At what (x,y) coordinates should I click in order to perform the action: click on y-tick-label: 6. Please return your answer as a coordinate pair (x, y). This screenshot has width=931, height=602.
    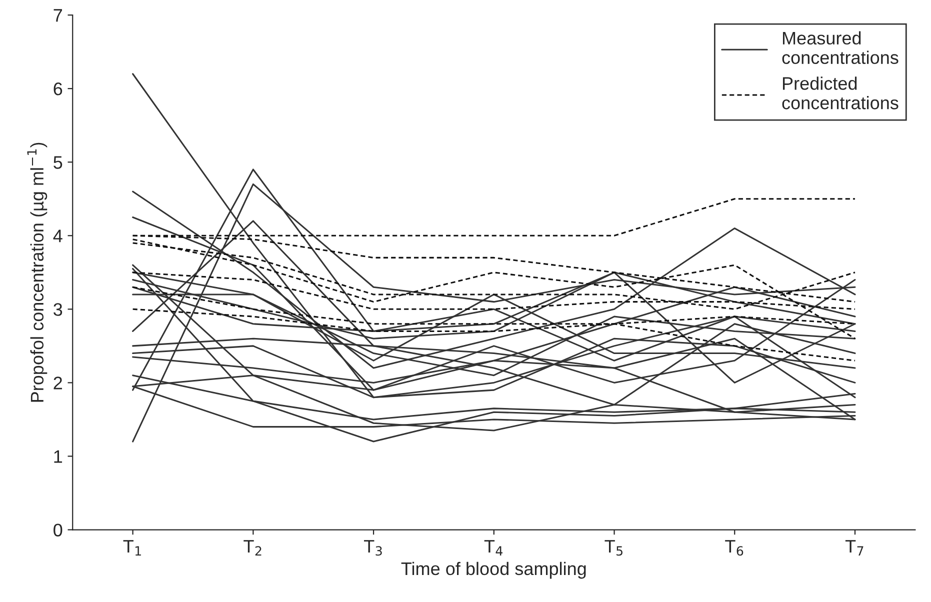
    Looking at the image, I should click on (58, 89).